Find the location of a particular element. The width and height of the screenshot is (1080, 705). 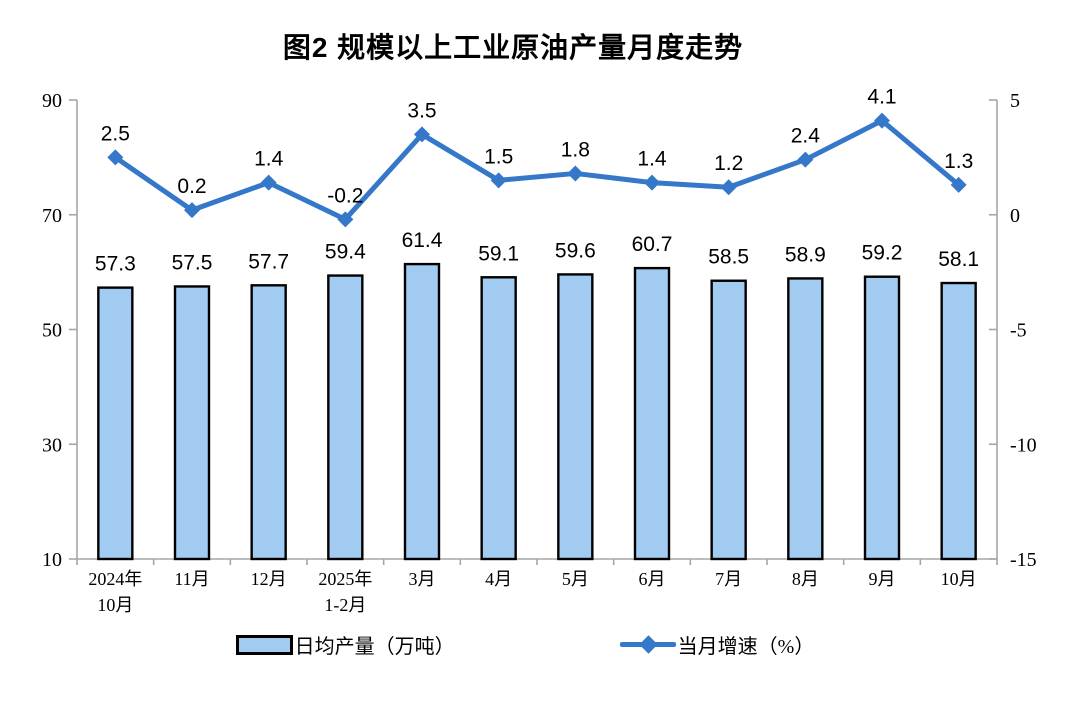

right-axis-tick-label: -10 is located at coordinates (1023, 445).